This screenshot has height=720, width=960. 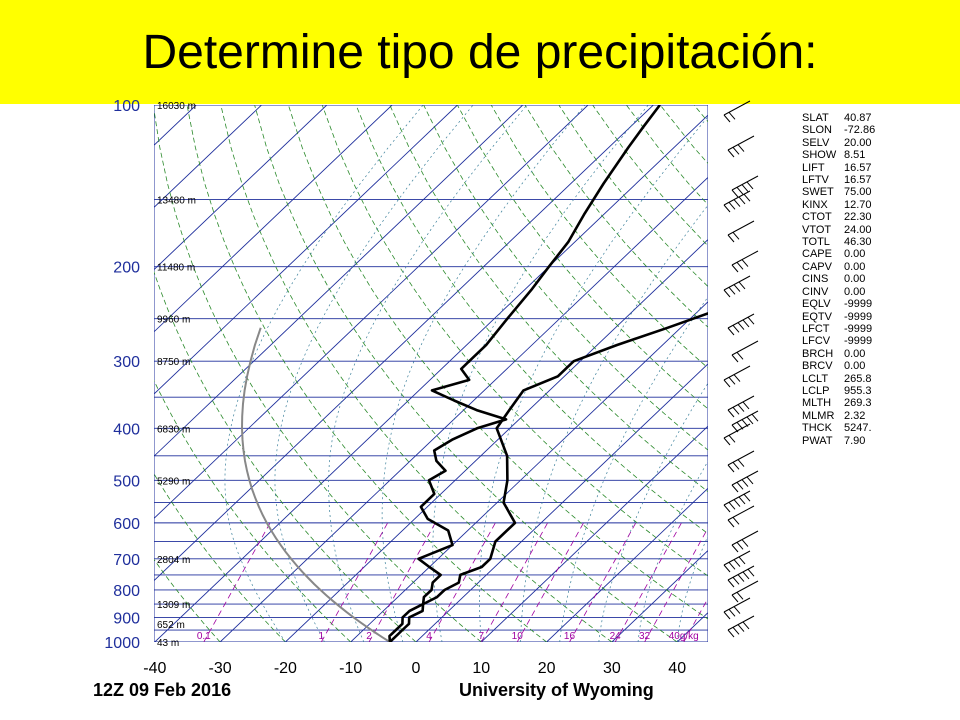 I want to click on pressure-tick-label: 300, so click(x=126, y=362).